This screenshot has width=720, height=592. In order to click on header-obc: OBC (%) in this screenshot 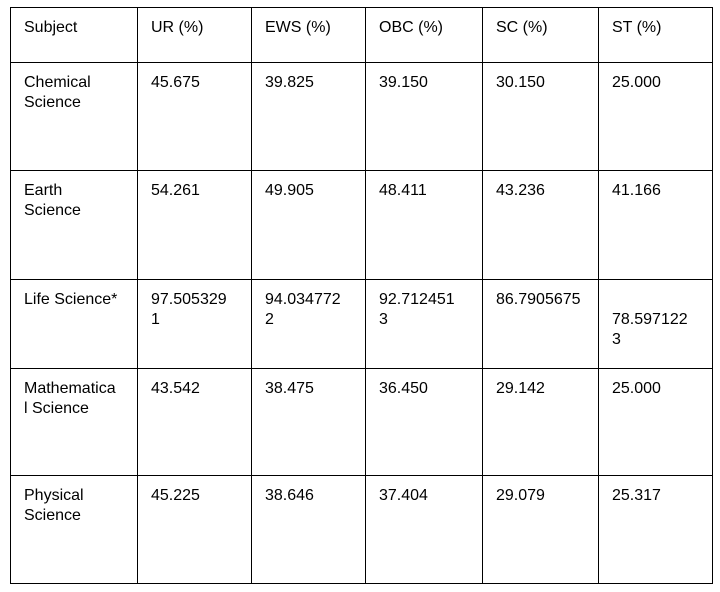, I will do `click(424, 35)`.